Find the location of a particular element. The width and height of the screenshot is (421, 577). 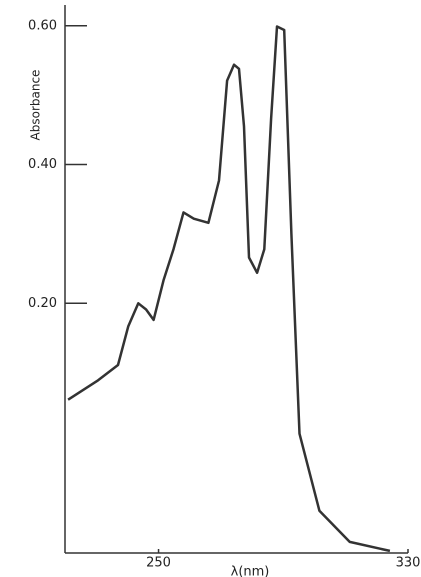

y-tick-label: 0.40 is located at coordinates (42, 164).